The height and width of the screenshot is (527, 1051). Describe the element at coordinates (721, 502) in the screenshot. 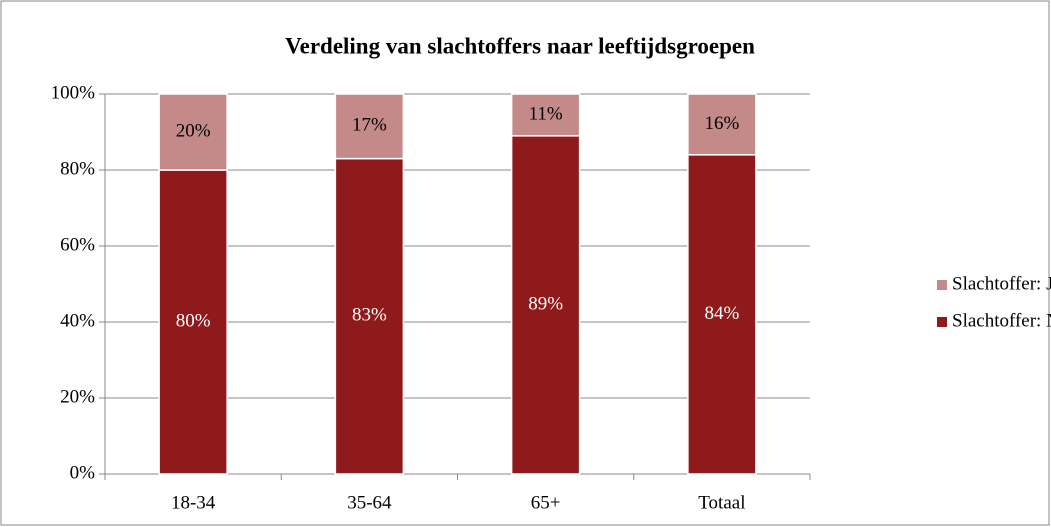

I see `x-tick-label: Totaal` at that location.